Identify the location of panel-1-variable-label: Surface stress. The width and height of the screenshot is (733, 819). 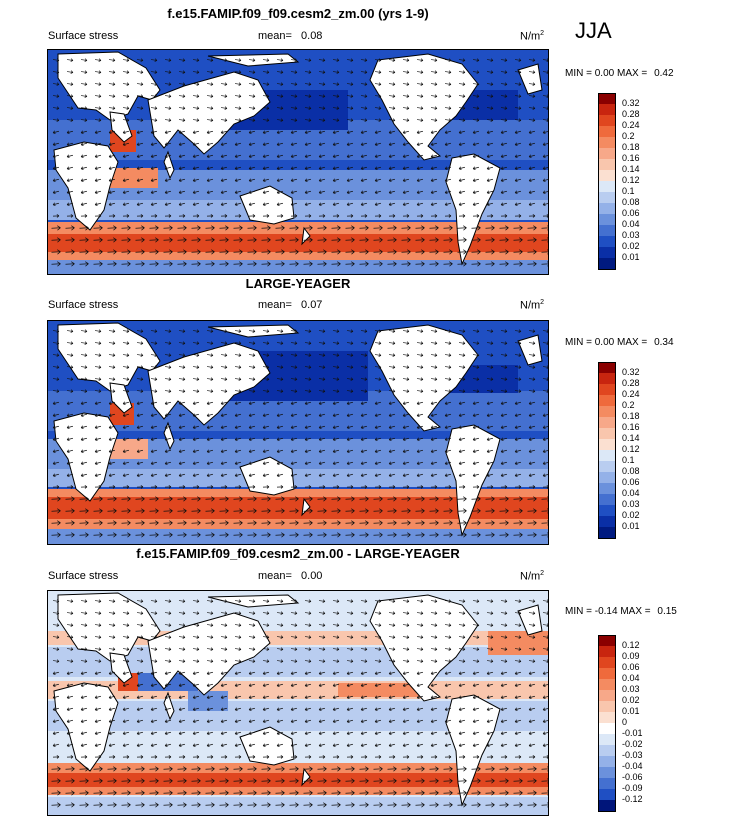
(83, 36).